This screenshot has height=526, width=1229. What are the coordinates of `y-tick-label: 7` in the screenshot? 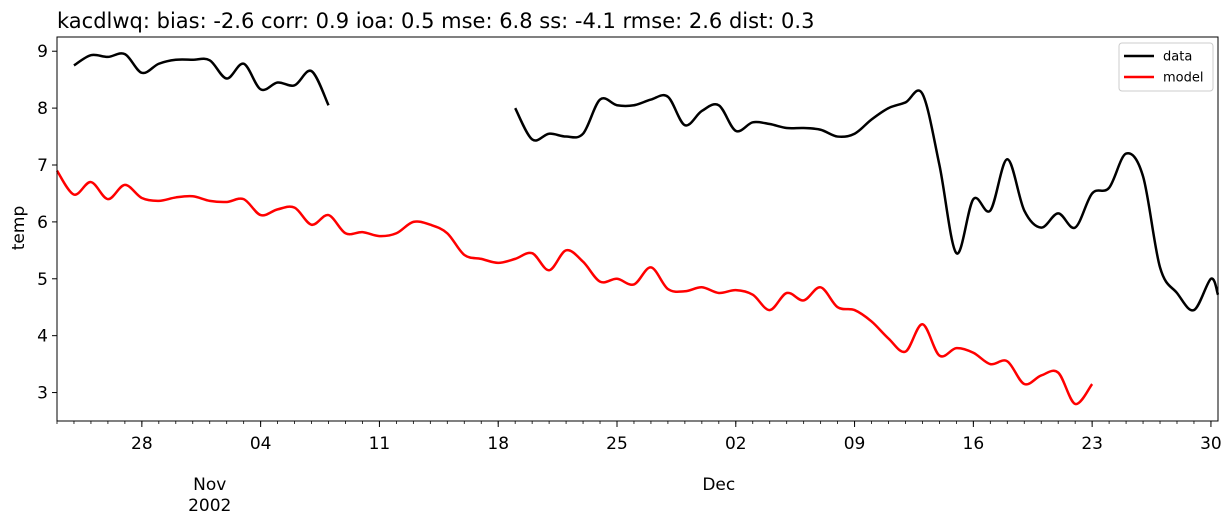 It's located at (42, 166).